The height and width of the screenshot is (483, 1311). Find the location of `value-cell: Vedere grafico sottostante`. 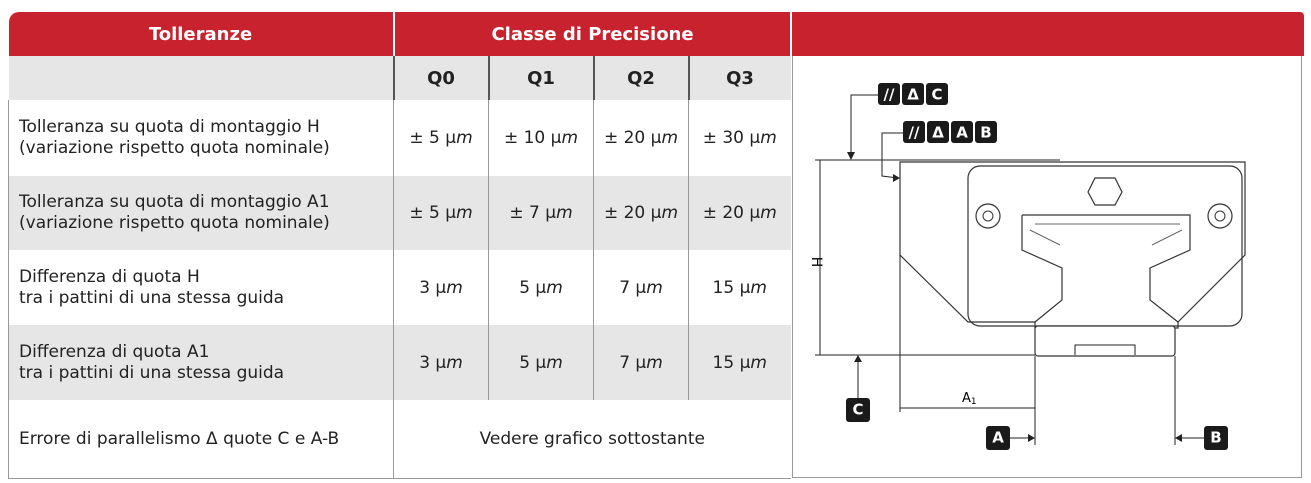

value-cell: Vedere grafico sottostante is located at coordinates (591, 439).